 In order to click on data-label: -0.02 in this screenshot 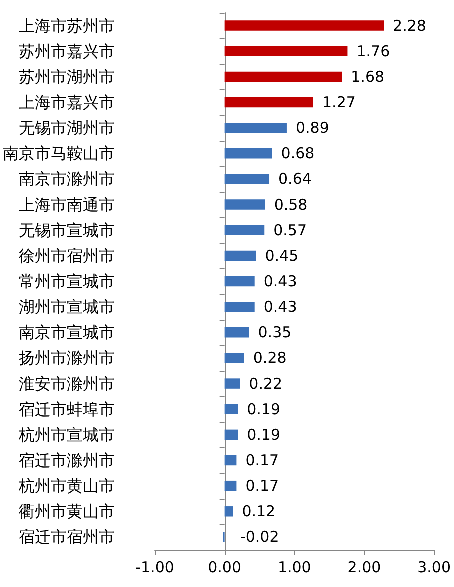, I will do `click(260, 537)`.